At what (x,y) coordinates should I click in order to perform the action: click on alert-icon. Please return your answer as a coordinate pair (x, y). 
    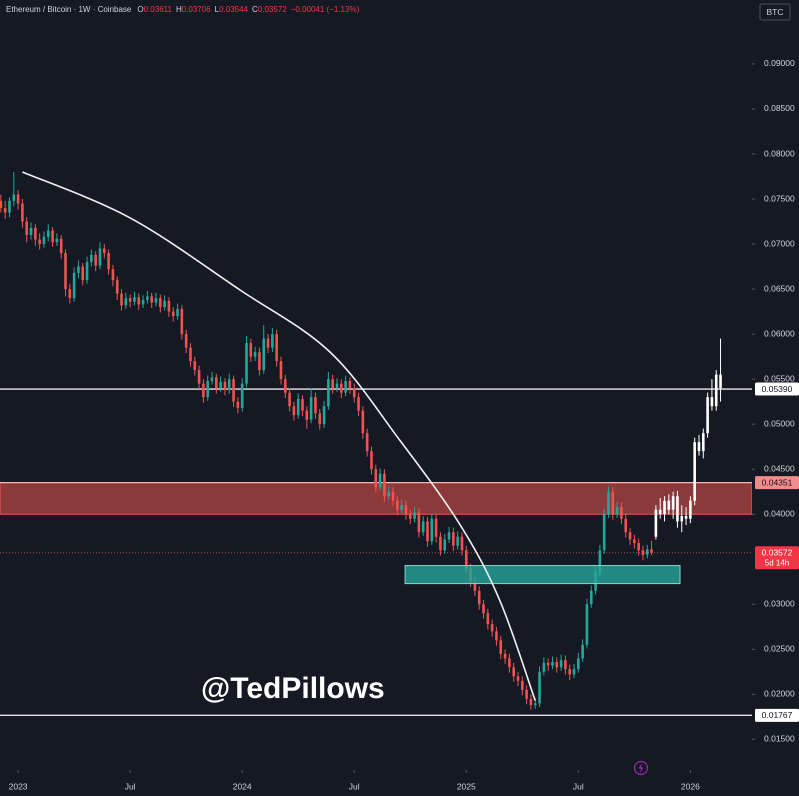
    Looking at the image, I should click on (641, 768).